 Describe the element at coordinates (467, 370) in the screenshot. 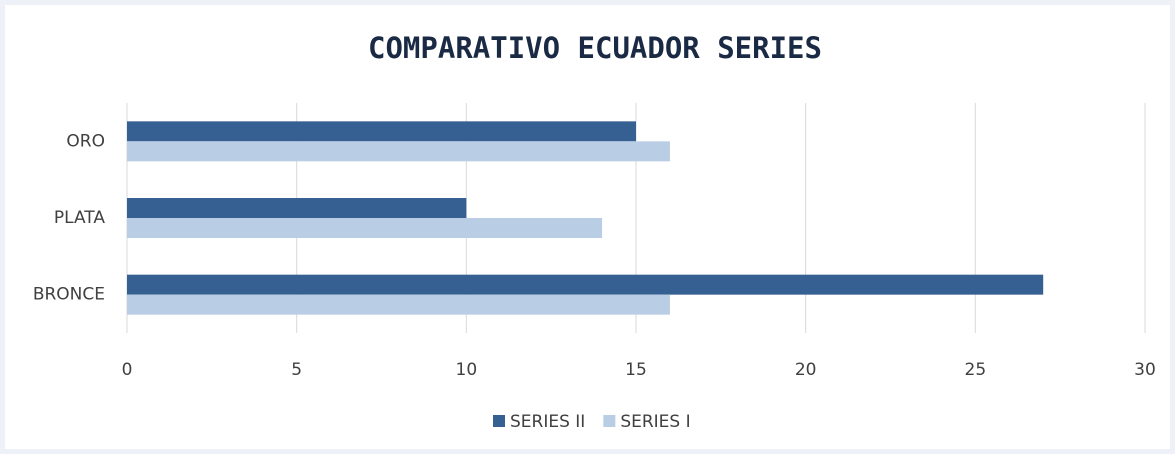

I see `x-tick-label: 10` at that location.